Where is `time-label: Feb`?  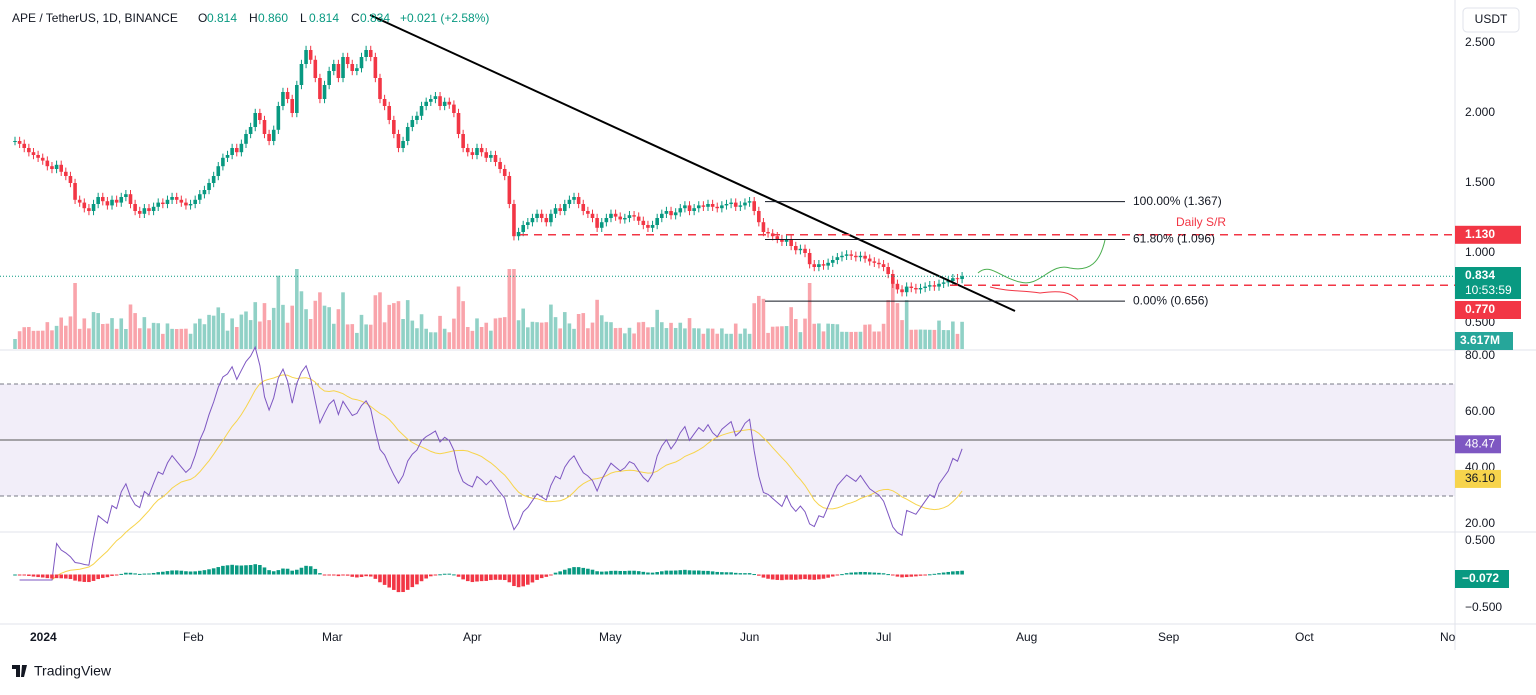
time-label: Feb is located at coordinates (193, 637).